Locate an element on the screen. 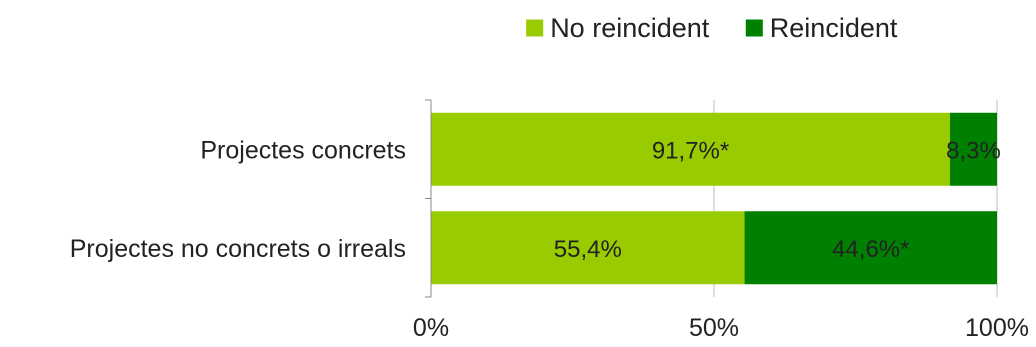 Image resolution: width=1036 pixels, height=347 pixels. data-label-1-1: 44,6%* is located at coordinates (870, 249).